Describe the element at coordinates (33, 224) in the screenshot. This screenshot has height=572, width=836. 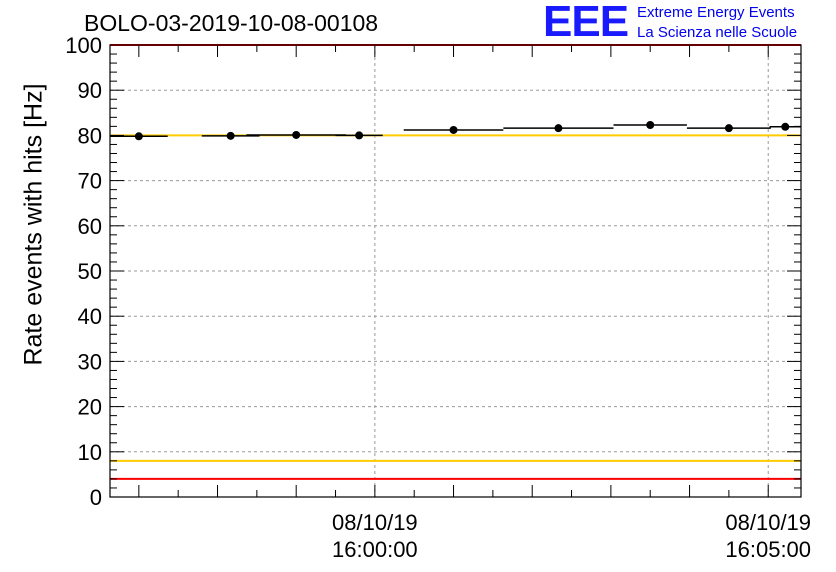
I see `y-axis-label: Rate events with hits [Hz]` at that location.